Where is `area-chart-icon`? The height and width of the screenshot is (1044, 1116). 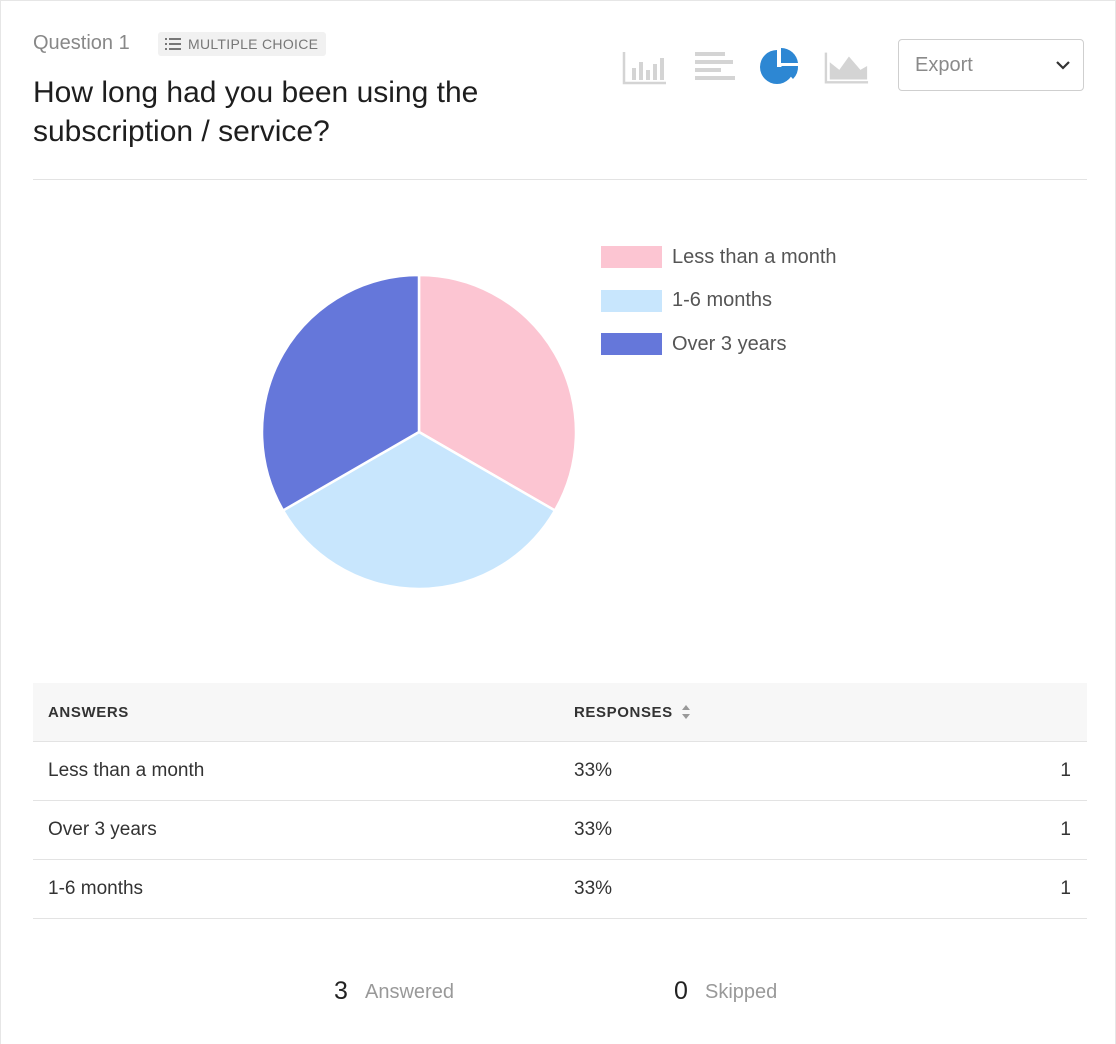
area-chart-icon is located at coordinates (846, 68).